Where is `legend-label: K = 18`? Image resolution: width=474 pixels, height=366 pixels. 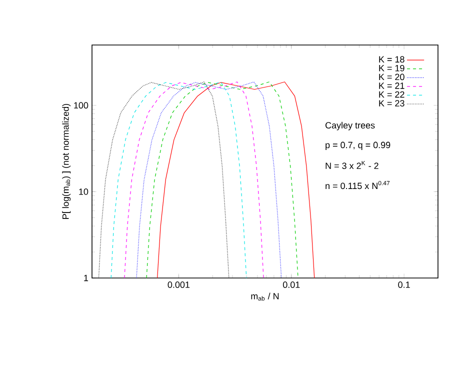 legend-label: K = 18 is located at coordinates (391, 59).